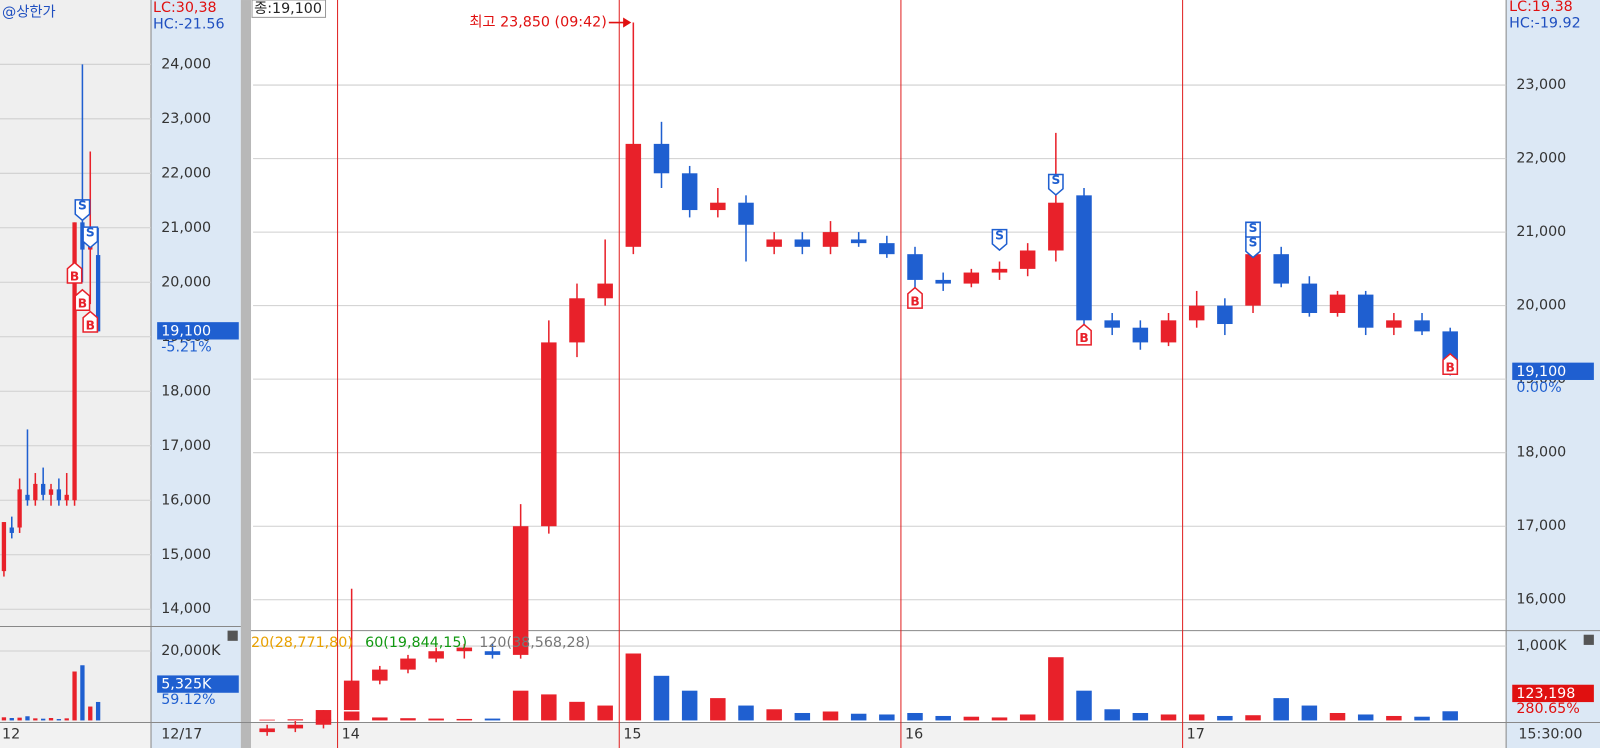 The width and height of the screenshot is (1600, 752). I want to click on x-tick-label: 16, so click(914, 735).